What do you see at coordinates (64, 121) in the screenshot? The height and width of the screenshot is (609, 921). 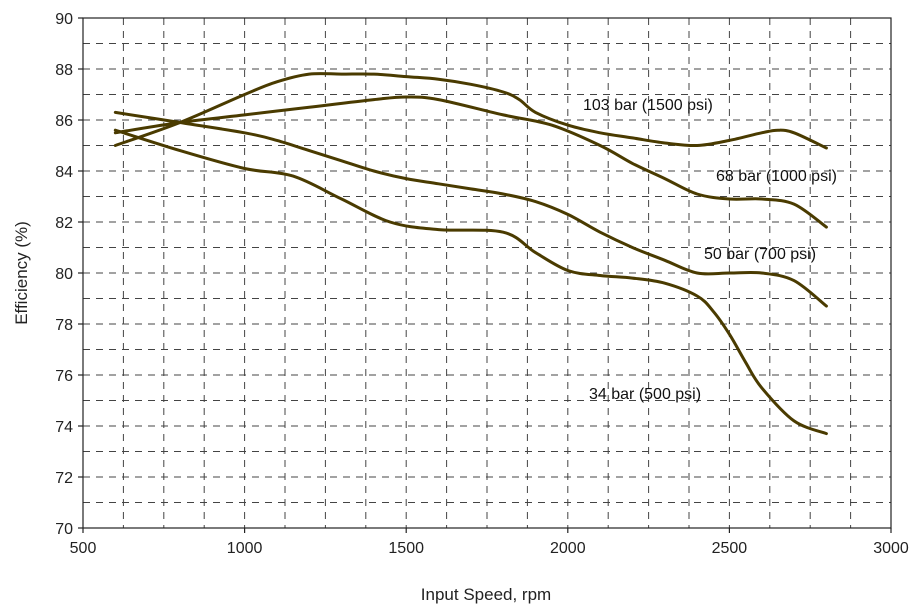 I see `y-tick-label: 86` at bounding box center [64, 121].